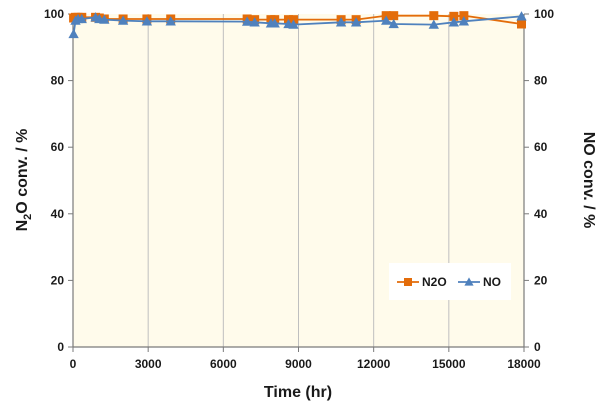 Image resolution: width=599 pixels, height=404 pixels. Describe the element at coordinates (541, 147) in the screenshot. I see `y-right-tick-label: 60` at that location.